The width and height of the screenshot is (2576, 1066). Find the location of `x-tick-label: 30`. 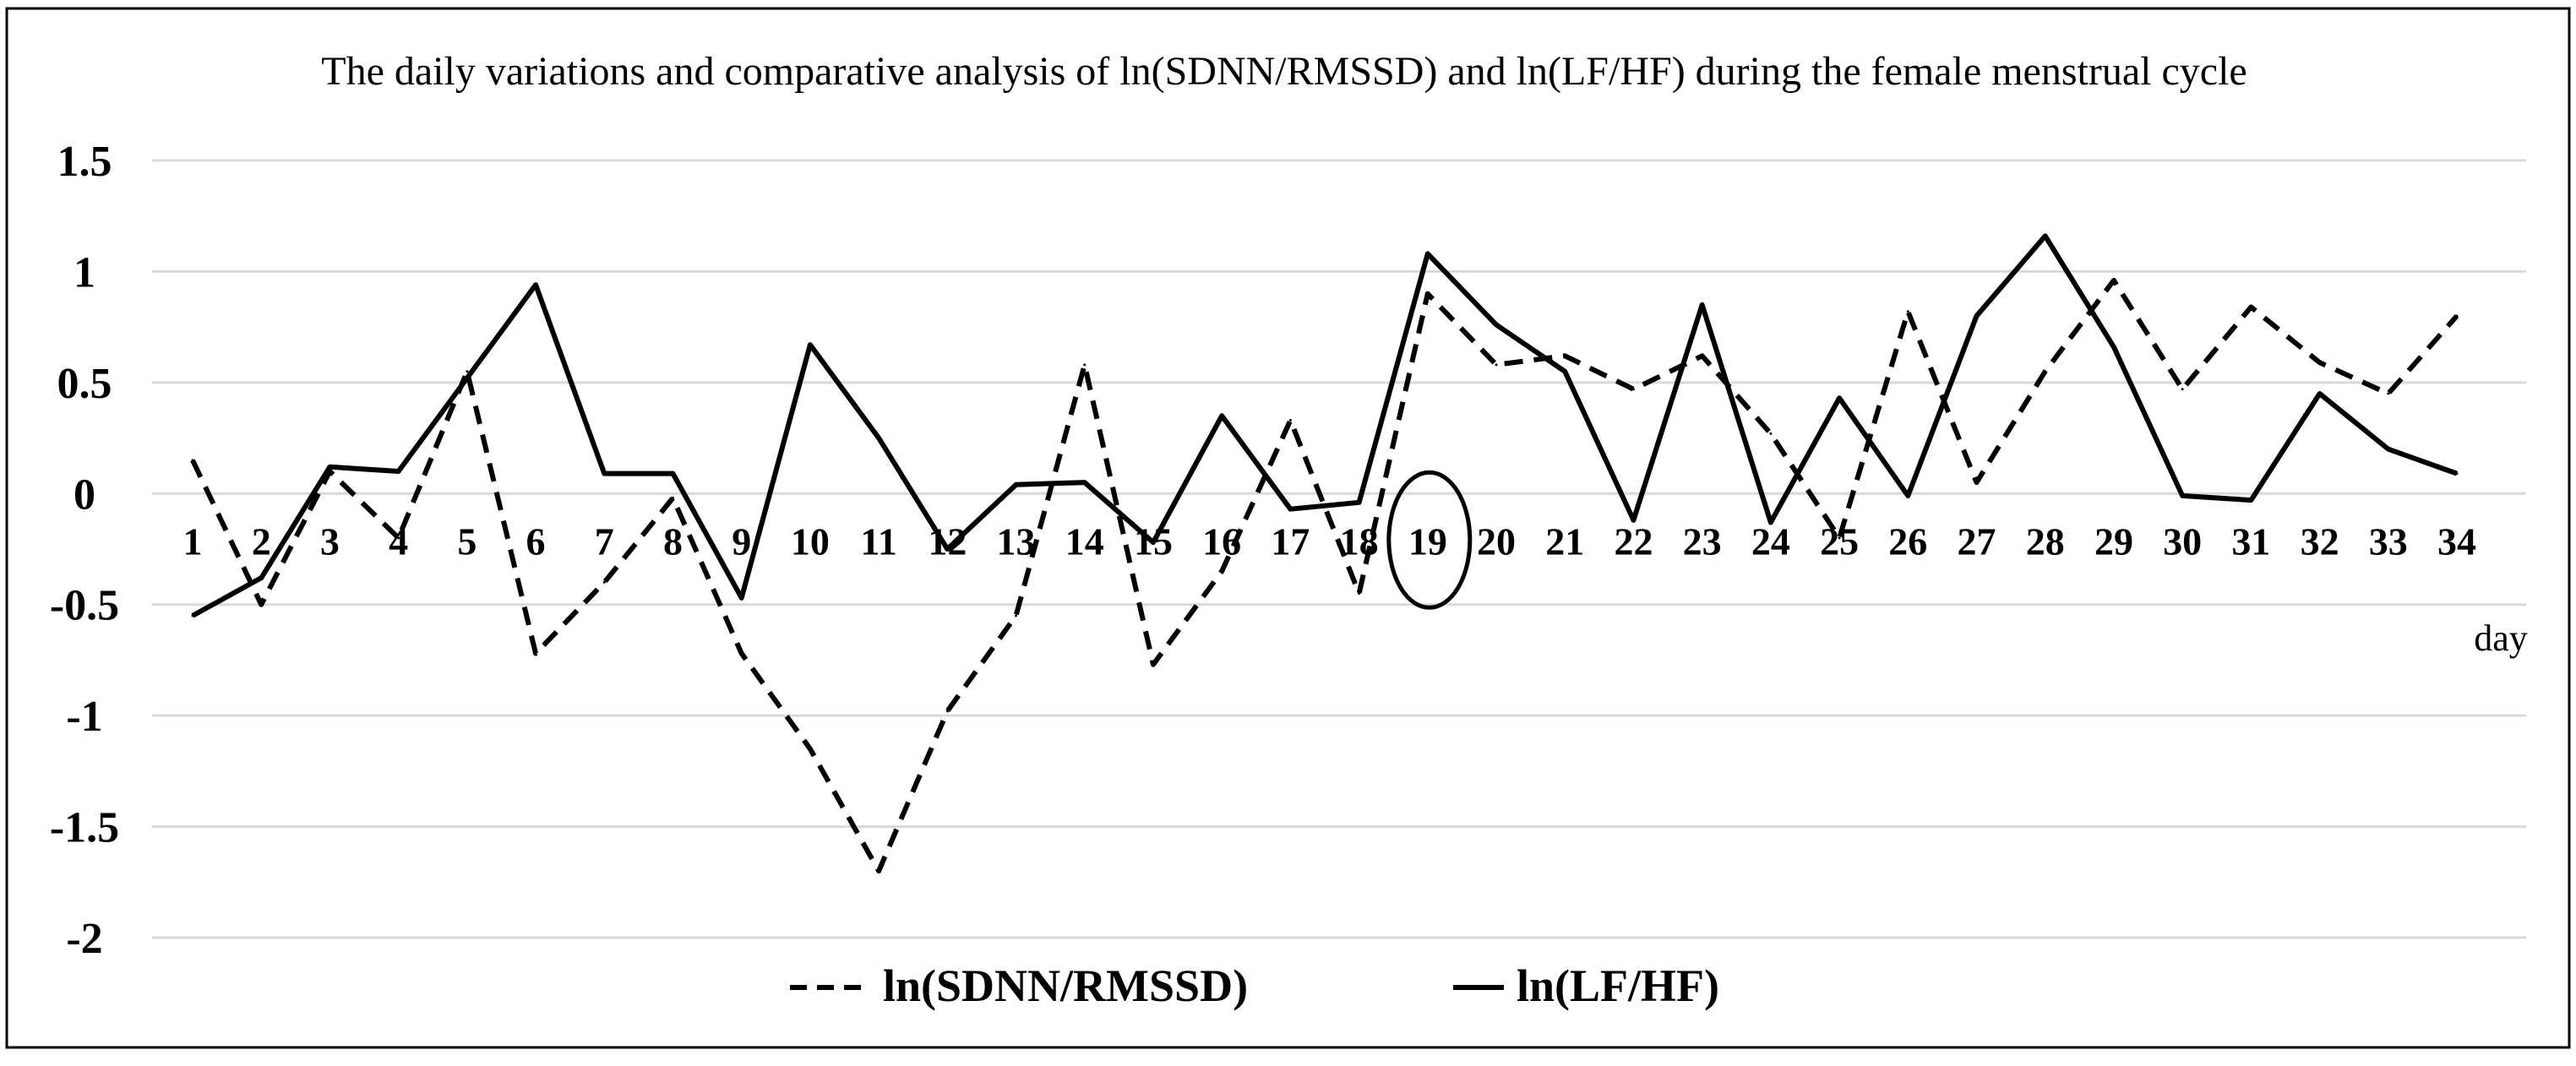

x-tick-label: 30 is located at coordinates (2182, 541).